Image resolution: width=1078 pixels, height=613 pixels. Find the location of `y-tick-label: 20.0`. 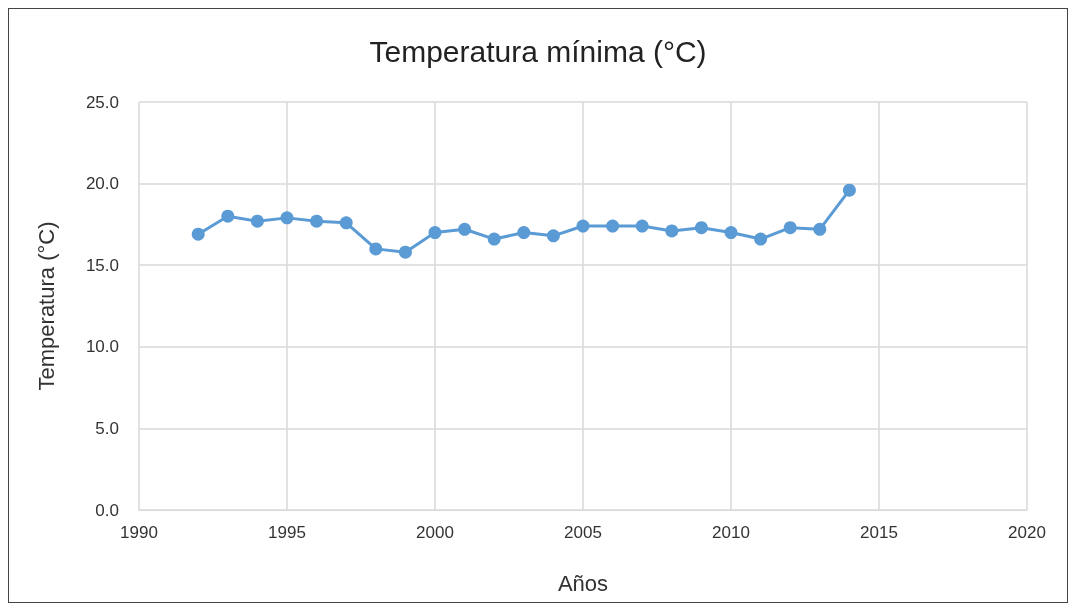

y-tick-label: 20.0 is located at coordinates (102, 184).